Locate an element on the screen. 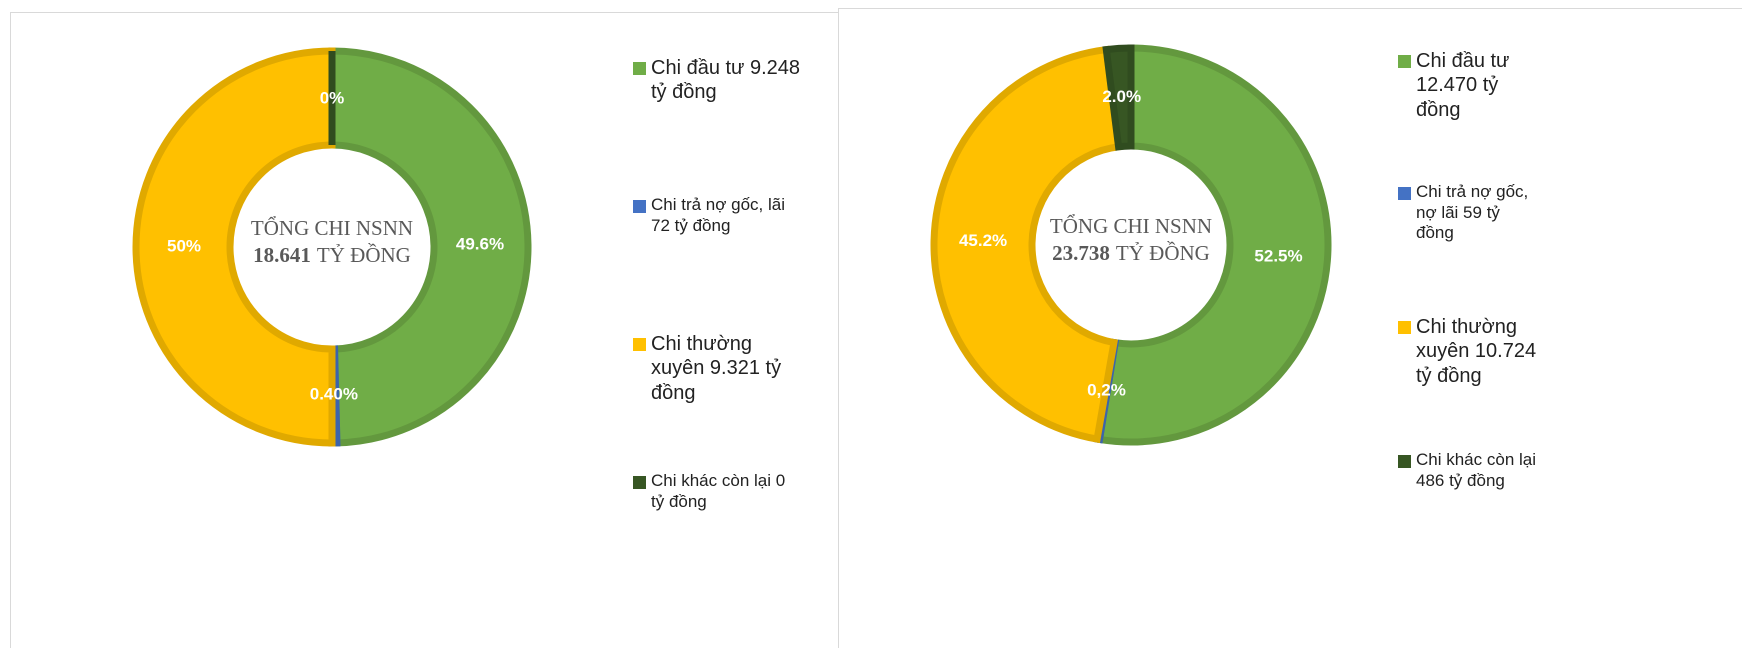 Image resolution: width=1742 pixels, height=648 pixels. legend-text: Chi đầu tư 12.470 tỷ đồng is located at coordinates (1463, 85).